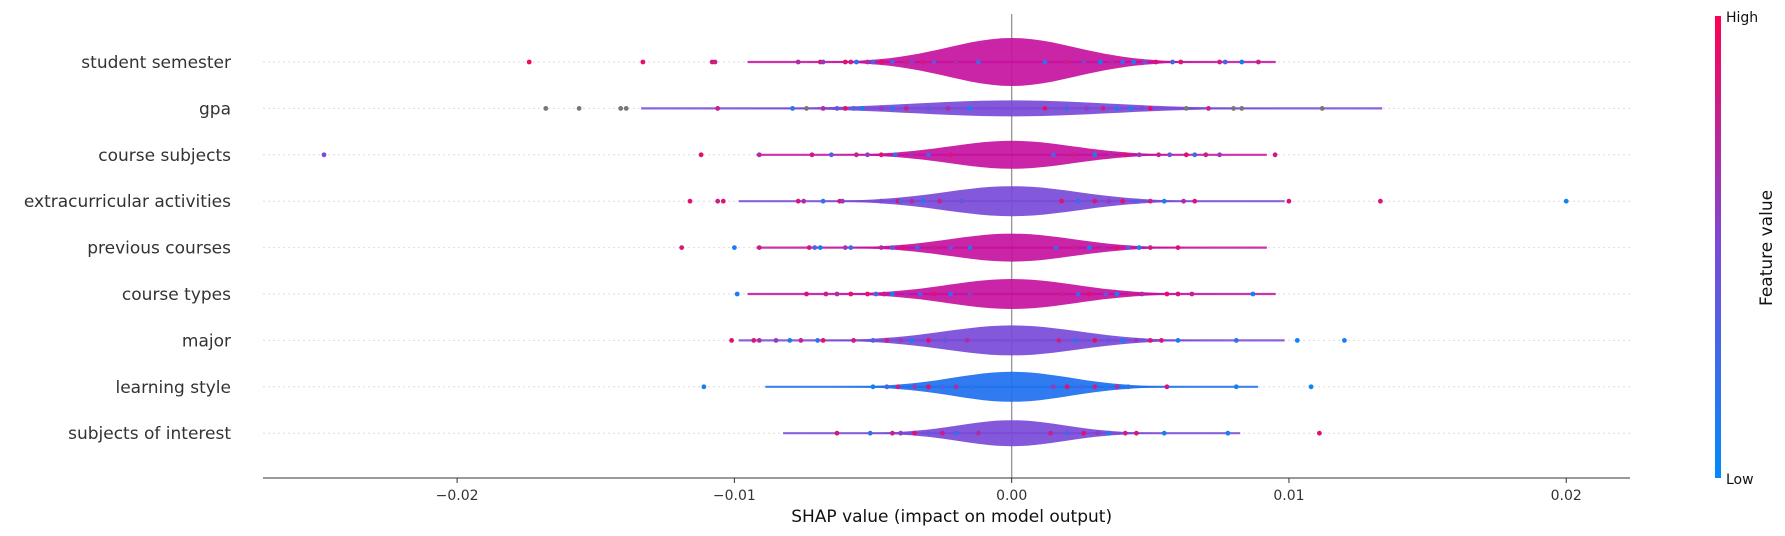 The height and width of the screenshot is (536, 1785). Describe the element at coordinates (1740, 480) in the screenshot. I see `colorbar-low-label: Low` at that location.